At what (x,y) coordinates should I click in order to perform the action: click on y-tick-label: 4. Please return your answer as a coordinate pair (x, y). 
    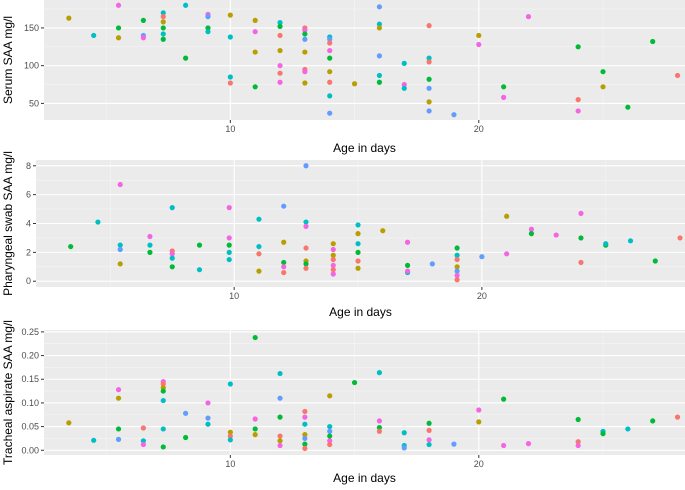
    Looking at the image, I should click on (28, 224).